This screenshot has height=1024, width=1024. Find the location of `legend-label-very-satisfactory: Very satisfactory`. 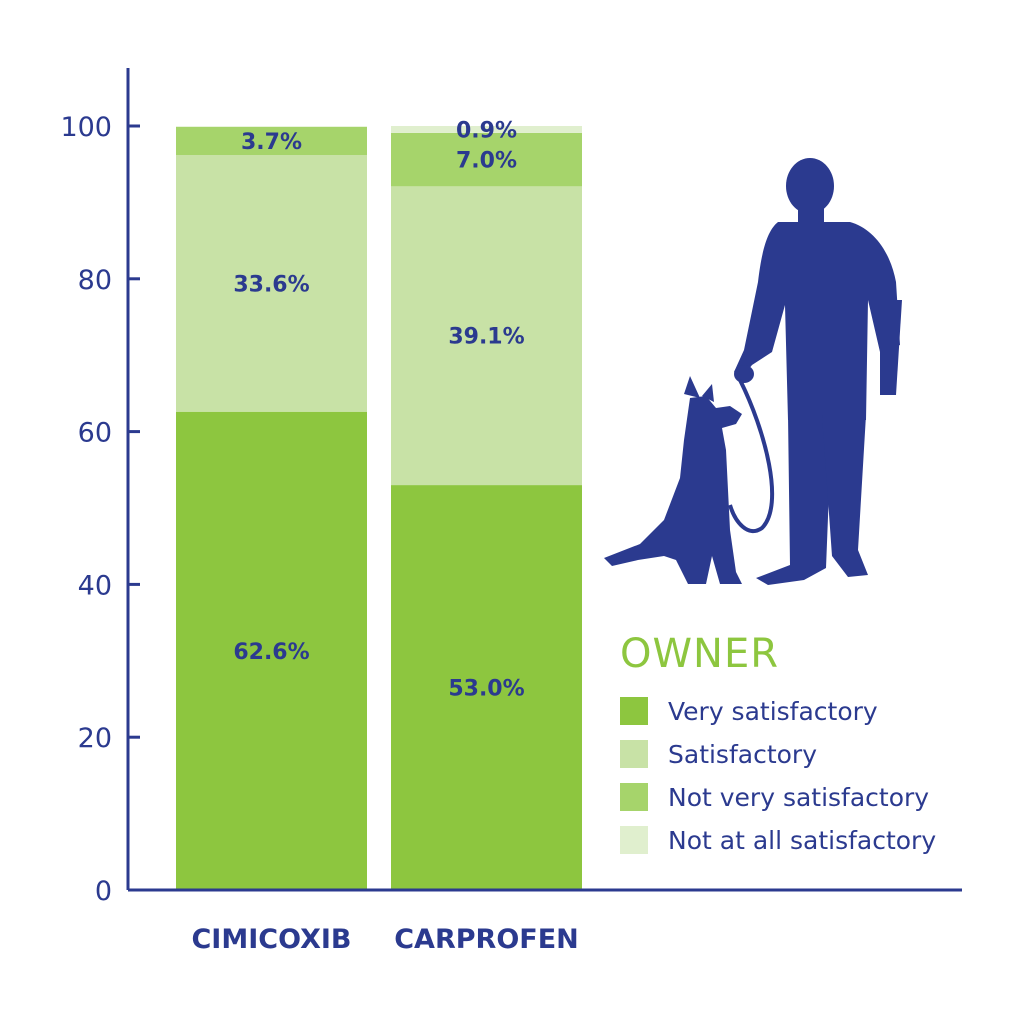

legend-label-very-satisfactory: Very satisfactory is located at coordinates (773, 711).